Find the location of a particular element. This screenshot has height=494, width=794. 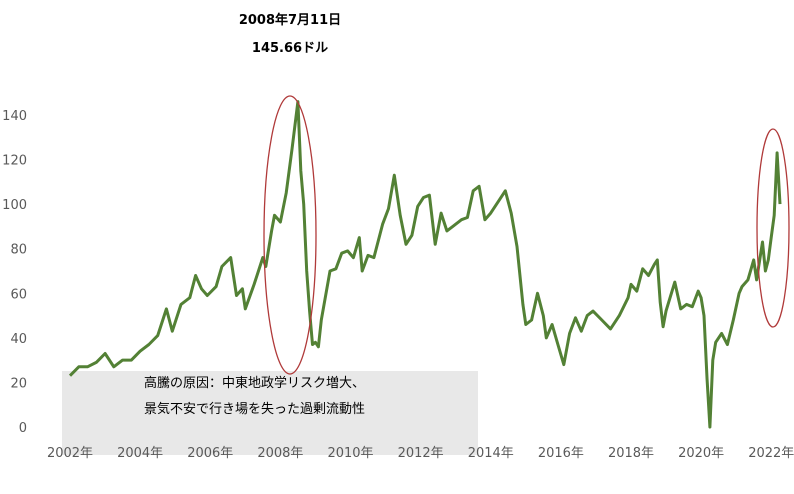

y-tick-label: 40 is located at coordinates (18, 339).